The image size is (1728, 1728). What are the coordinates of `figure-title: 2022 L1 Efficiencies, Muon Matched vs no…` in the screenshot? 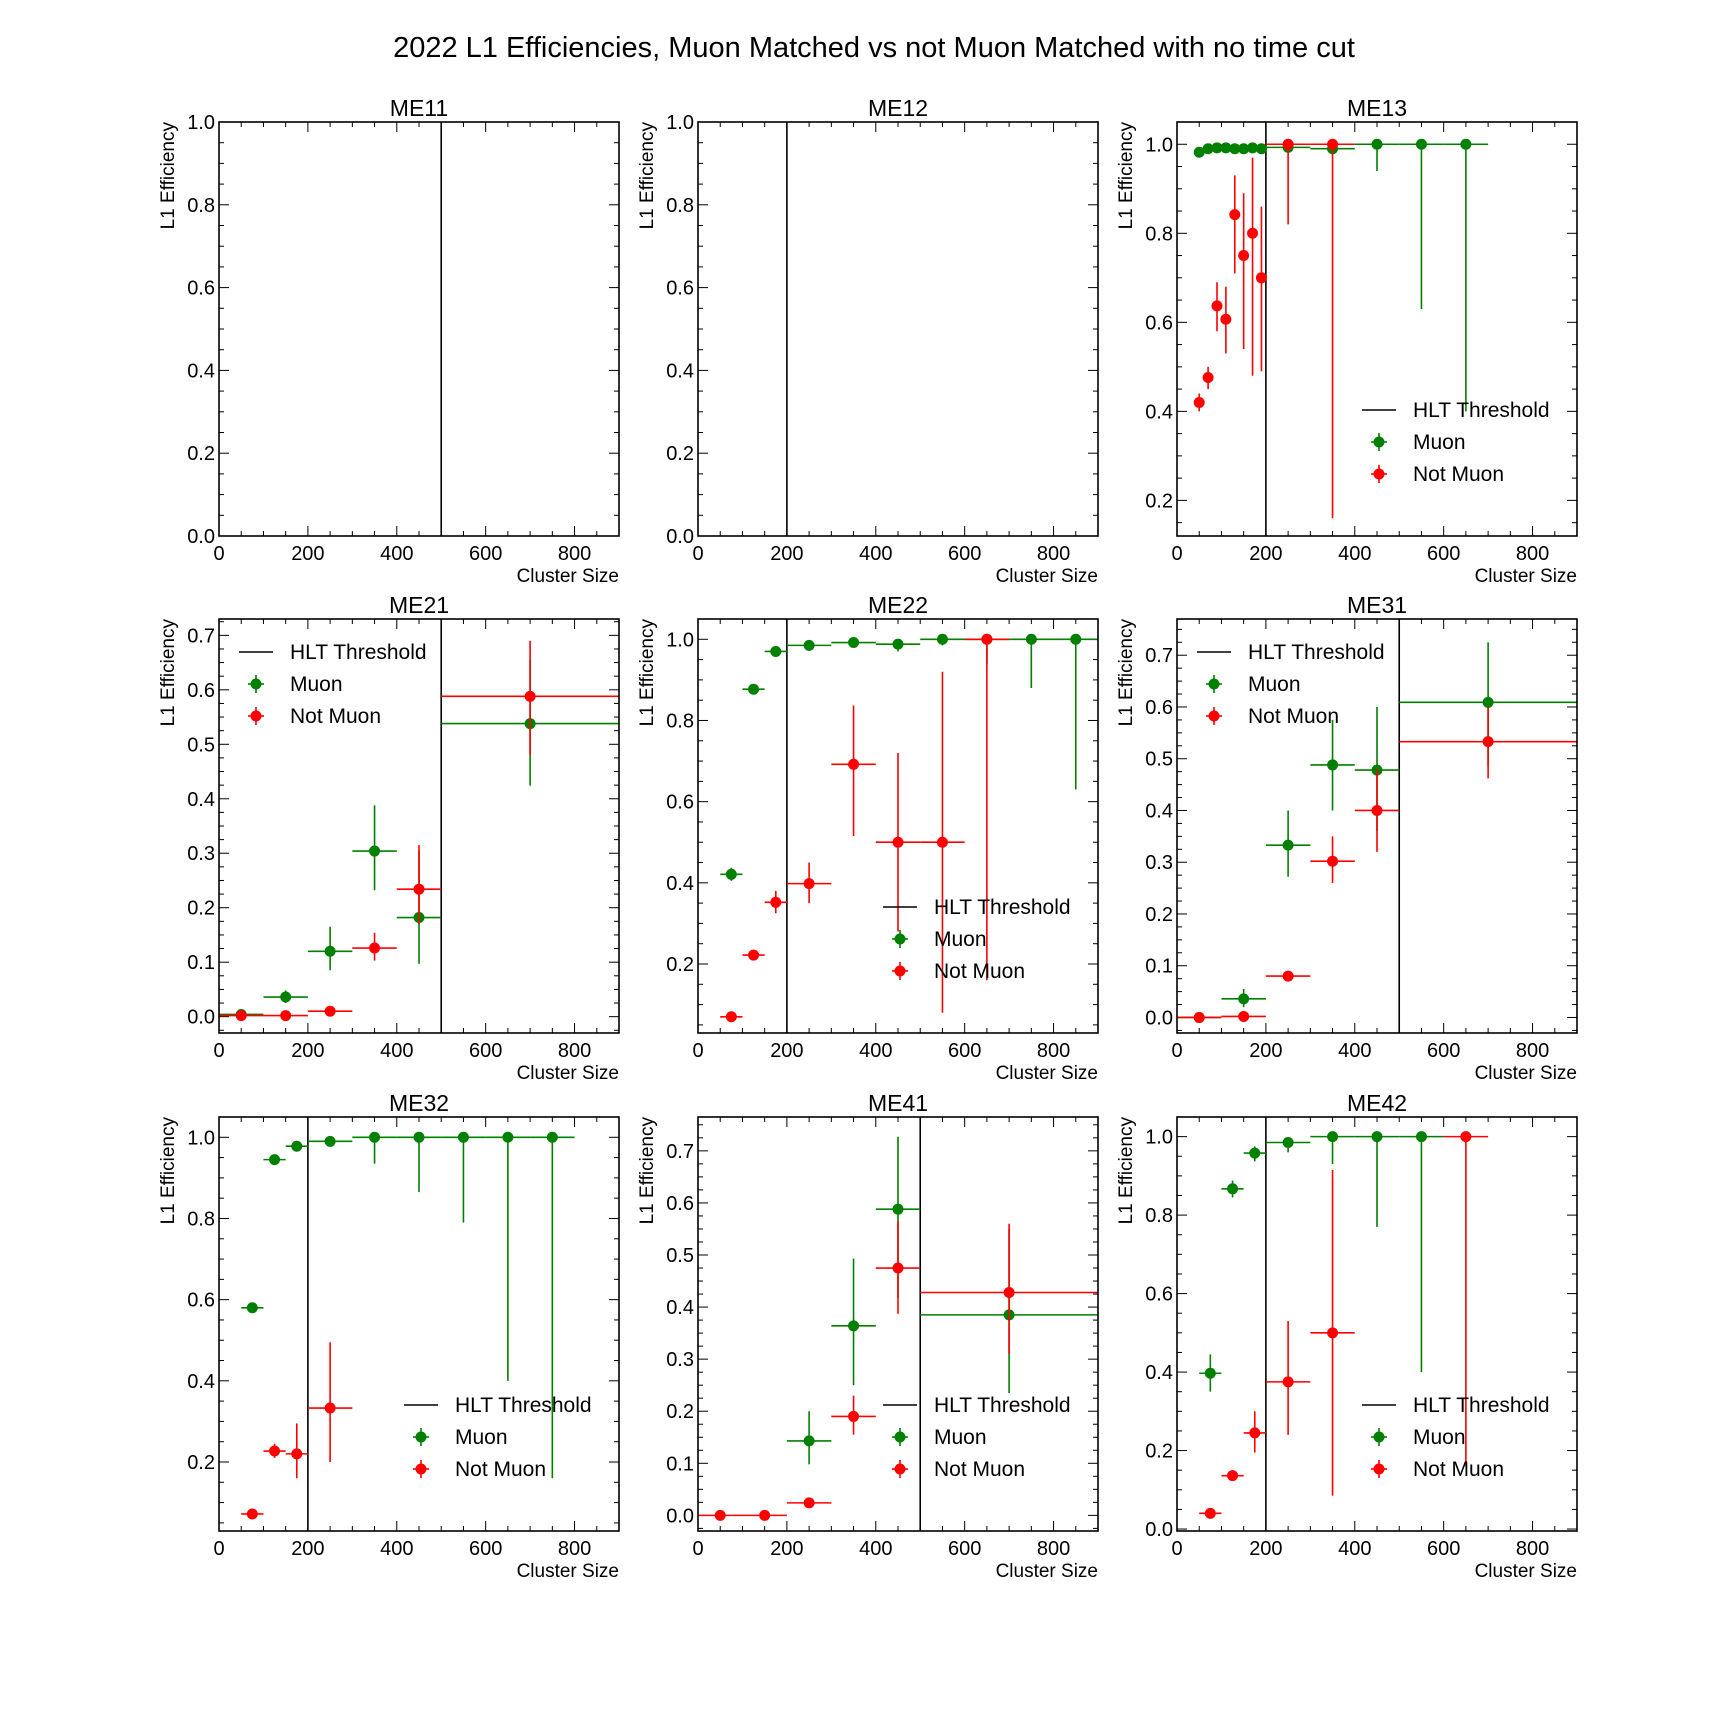 It's located at (874, 48).